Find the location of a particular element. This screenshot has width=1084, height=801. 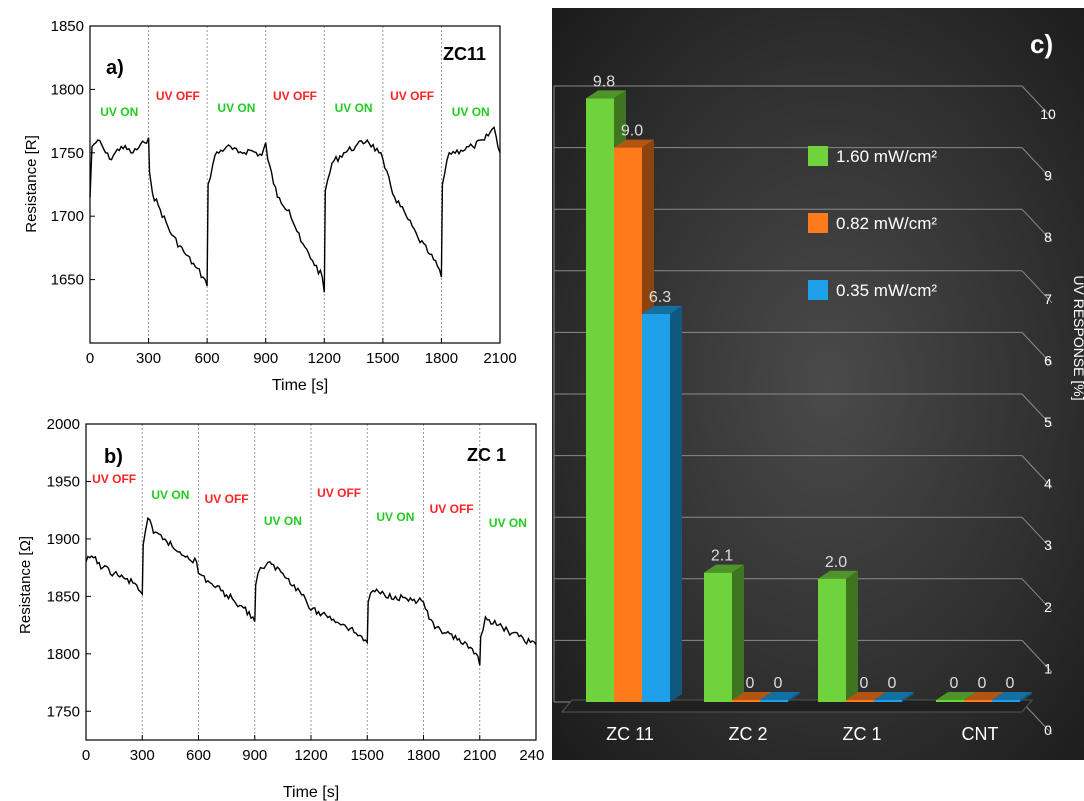

chart-a-series-line is located at coordinates (295, 209).